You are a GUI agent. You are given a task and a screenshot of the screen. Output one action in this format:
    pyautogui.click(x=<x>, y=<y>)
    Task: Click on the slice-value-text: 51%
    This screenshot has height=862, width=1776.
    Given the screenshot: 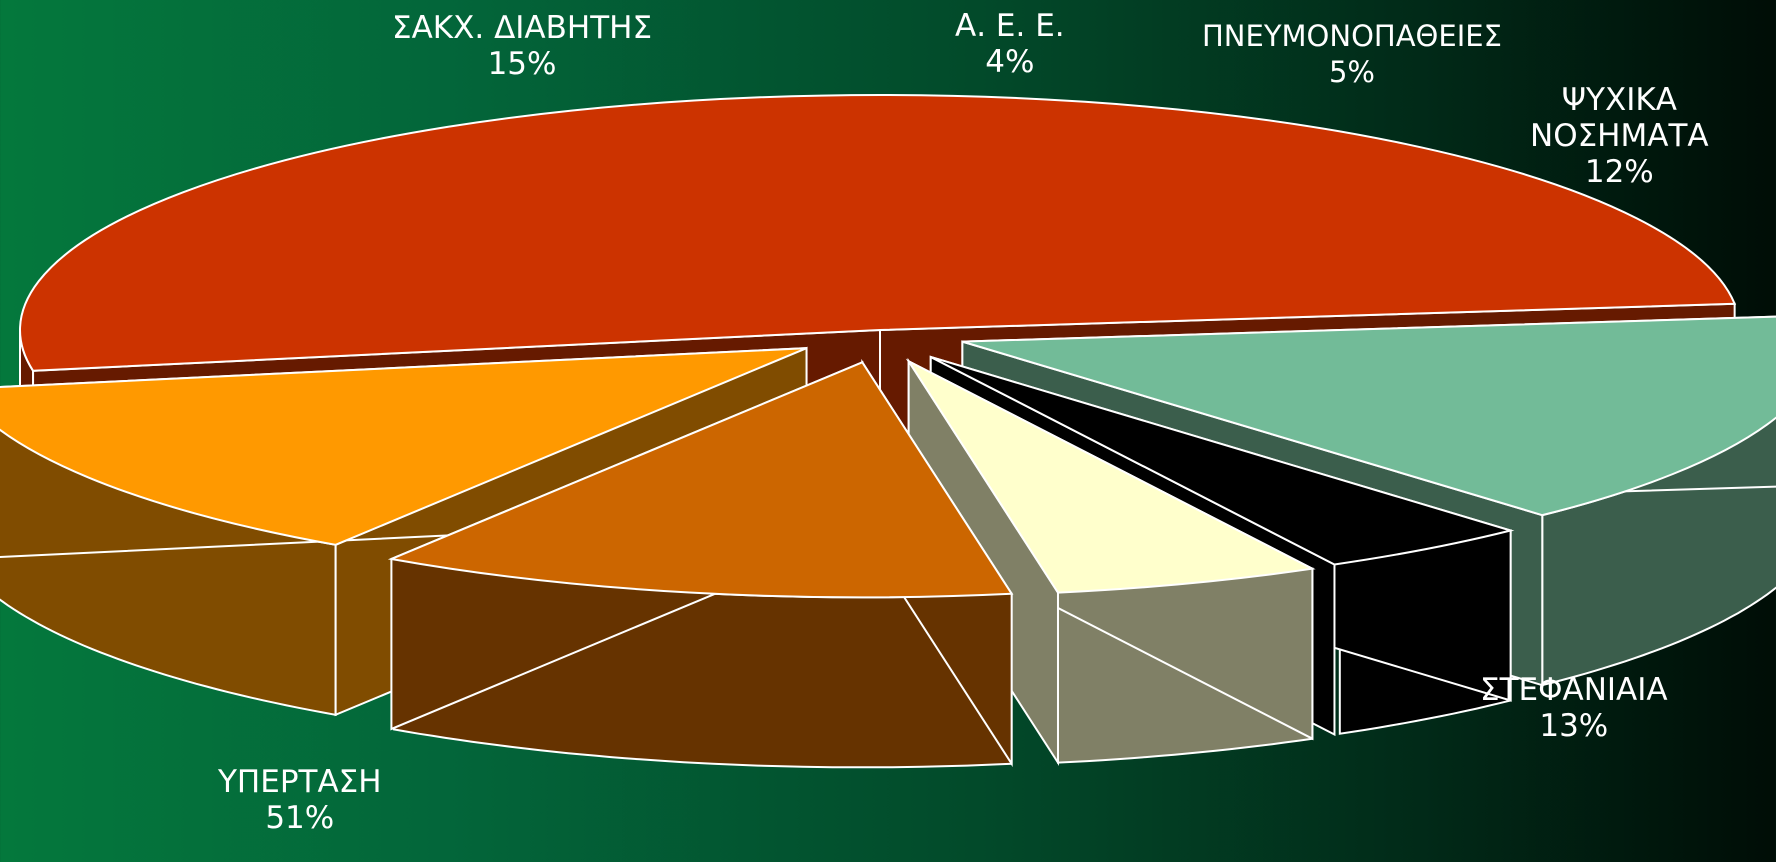 What is the action you would take?
    pyautogui.click(x=300, y=818)
    